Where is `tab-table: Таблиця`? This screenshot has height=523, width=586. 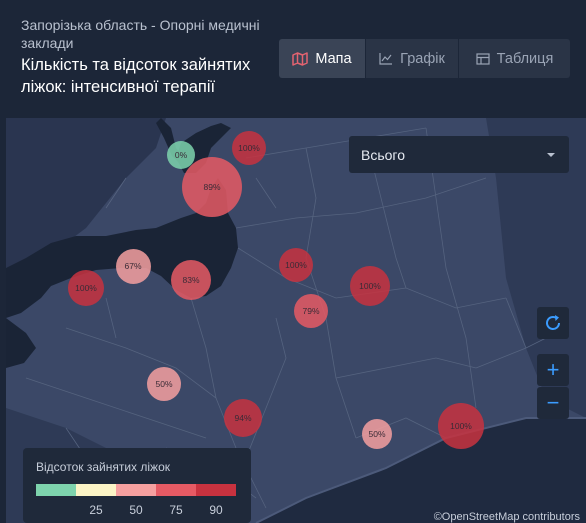 tab-table: Таблиця is located at coordinates (514, 58).